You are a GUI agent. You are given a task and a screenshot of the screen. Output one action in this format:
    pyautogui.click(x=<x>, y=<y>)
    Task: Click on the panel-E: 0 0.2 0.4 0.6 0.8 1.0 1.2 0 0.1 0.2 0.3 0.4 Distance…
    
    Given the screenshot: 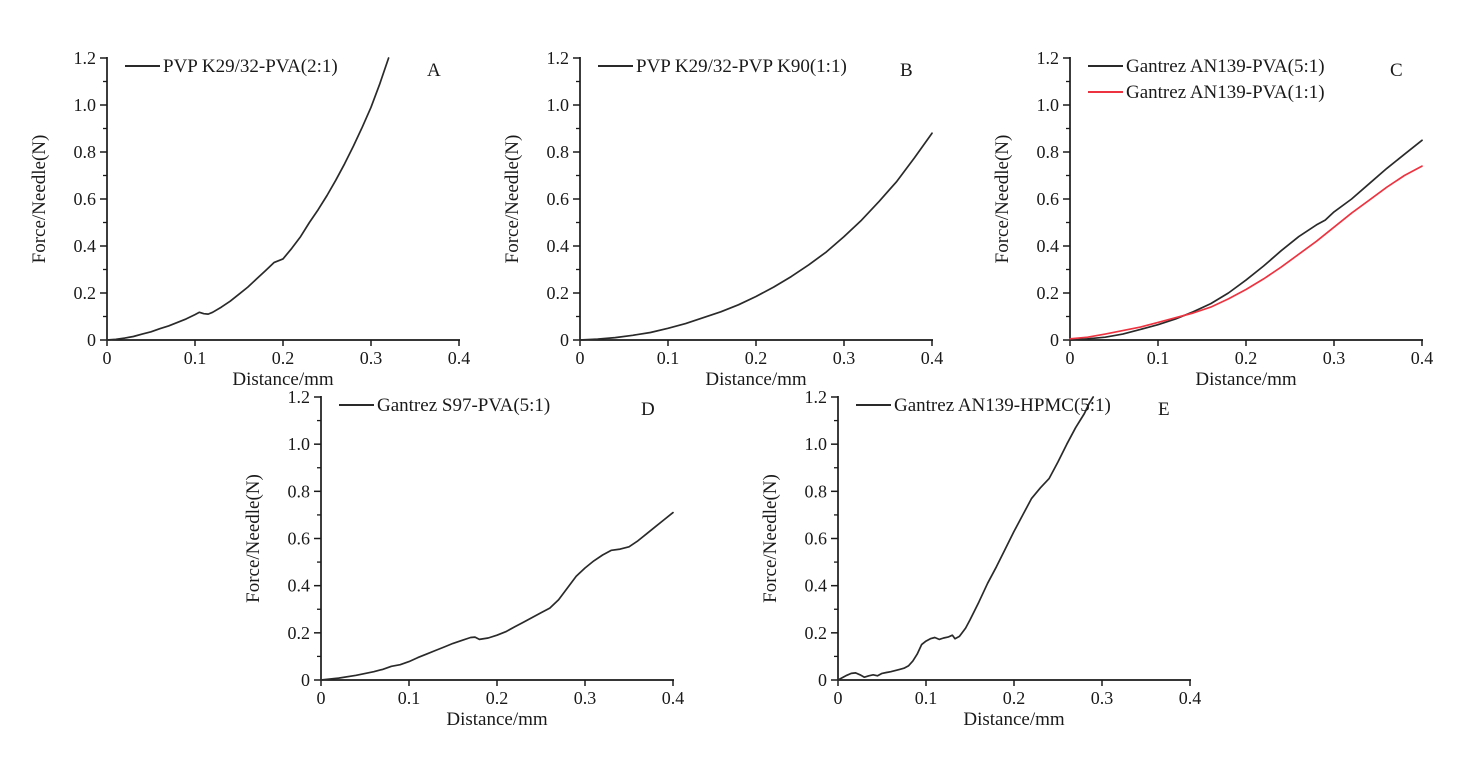 What is the action you would take?
    pyautogui.click(x=980, y=558)
    